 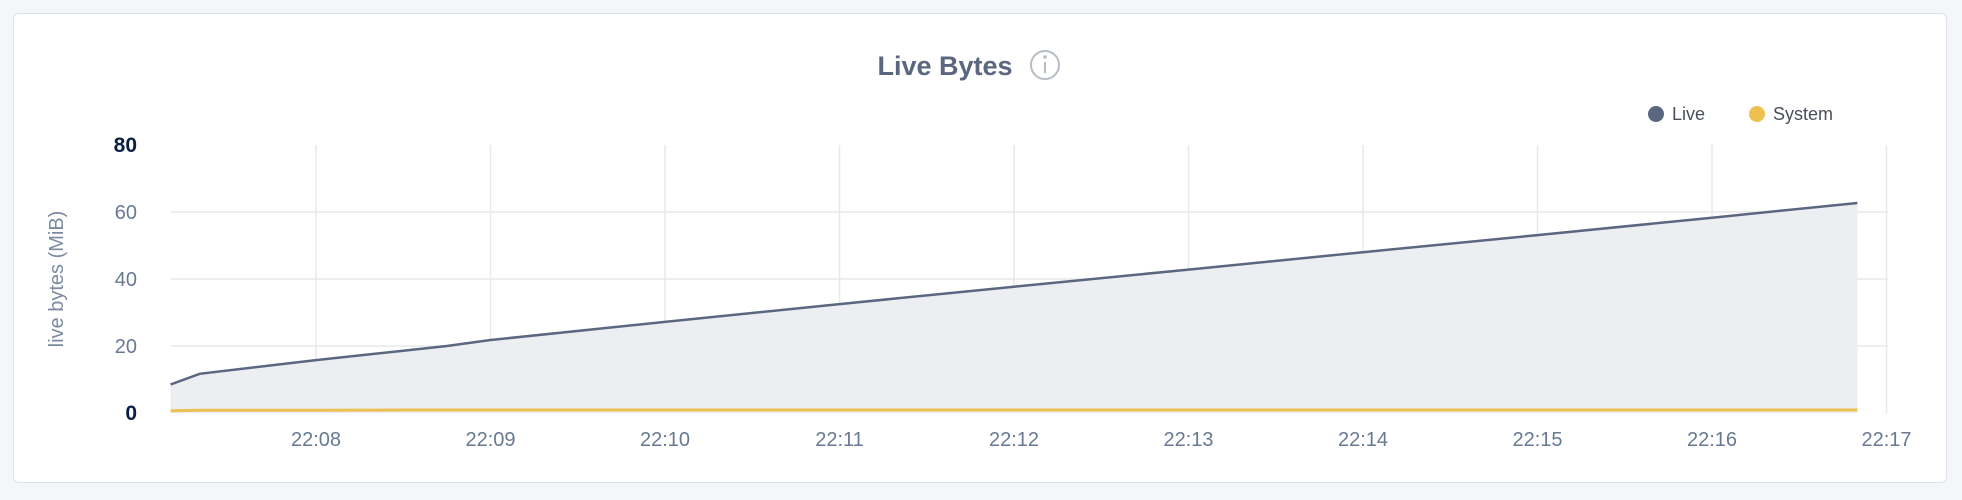 I want to click on y-axis-label: live bytes (MiB), so click(x=57, y=279).